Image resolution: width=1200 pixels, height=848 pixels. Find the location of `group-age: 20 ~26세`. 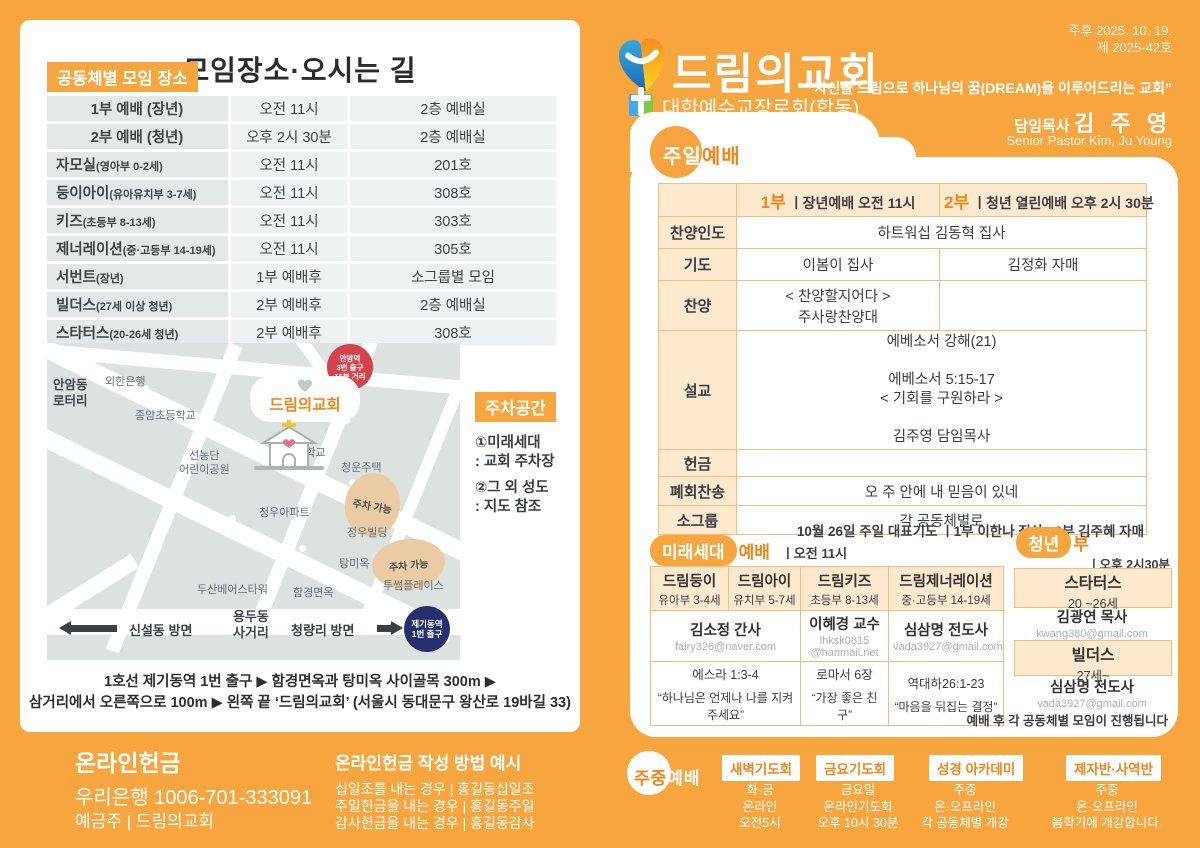

group-age: 20 ~26세 is located at coordinates (1093, 604).